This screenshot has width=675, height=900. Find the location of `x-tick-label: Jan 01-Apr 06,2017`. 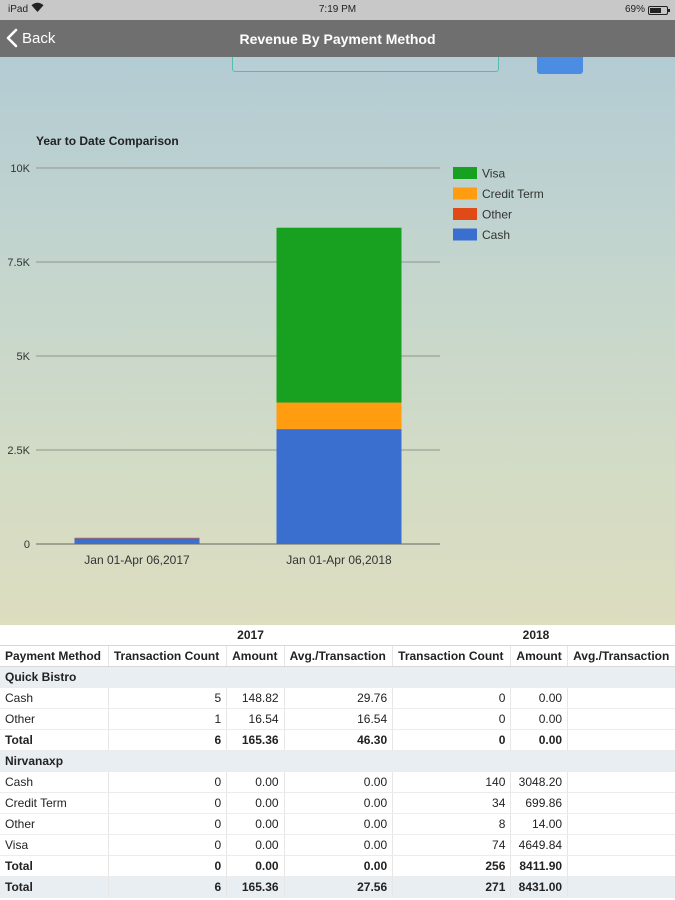

x-tick-label: Jan 01-Apr 06,2017 is located at coordinates (137, 560).